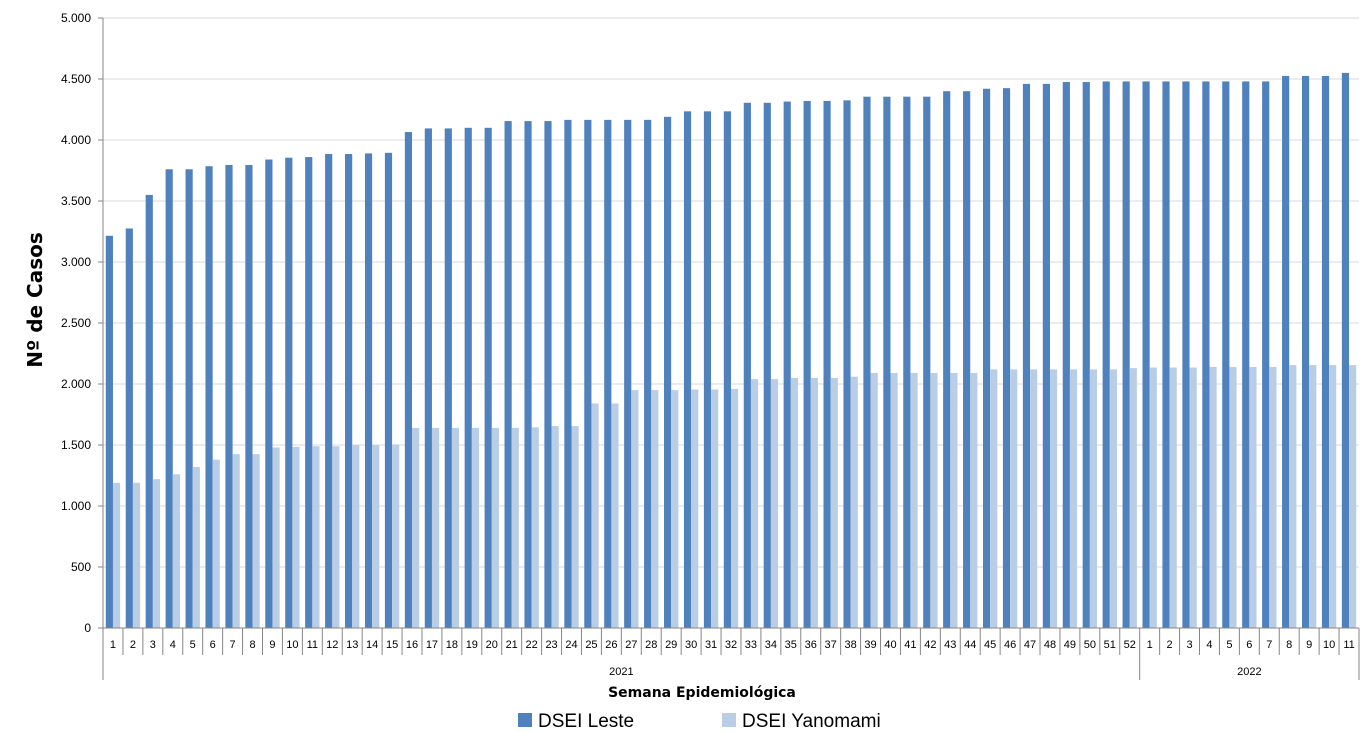  What do you see at coordinates (472, 645) in the screenshot?
I see `x-tick-label: 19` at bounding box center [472, 645].